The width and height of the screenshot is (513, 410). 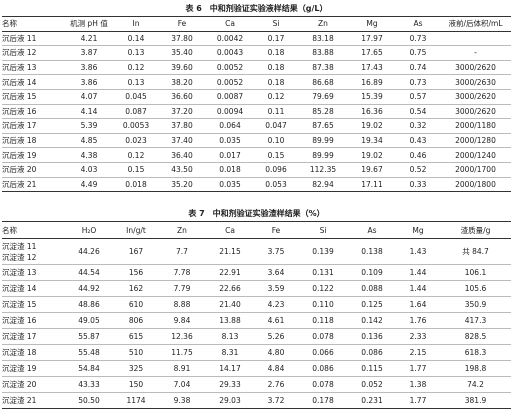 I want to click on table-cell: 沉淀渣 17, so click(x=33, y=337).